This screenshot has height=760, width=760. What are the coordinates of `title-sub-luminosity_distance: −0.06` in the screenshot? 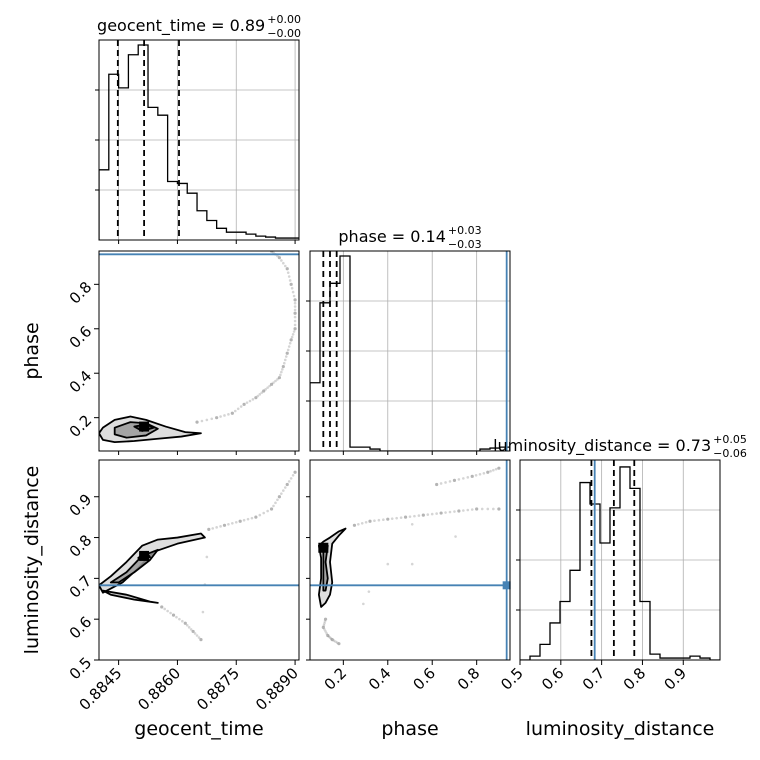 It's located at (730, 453).